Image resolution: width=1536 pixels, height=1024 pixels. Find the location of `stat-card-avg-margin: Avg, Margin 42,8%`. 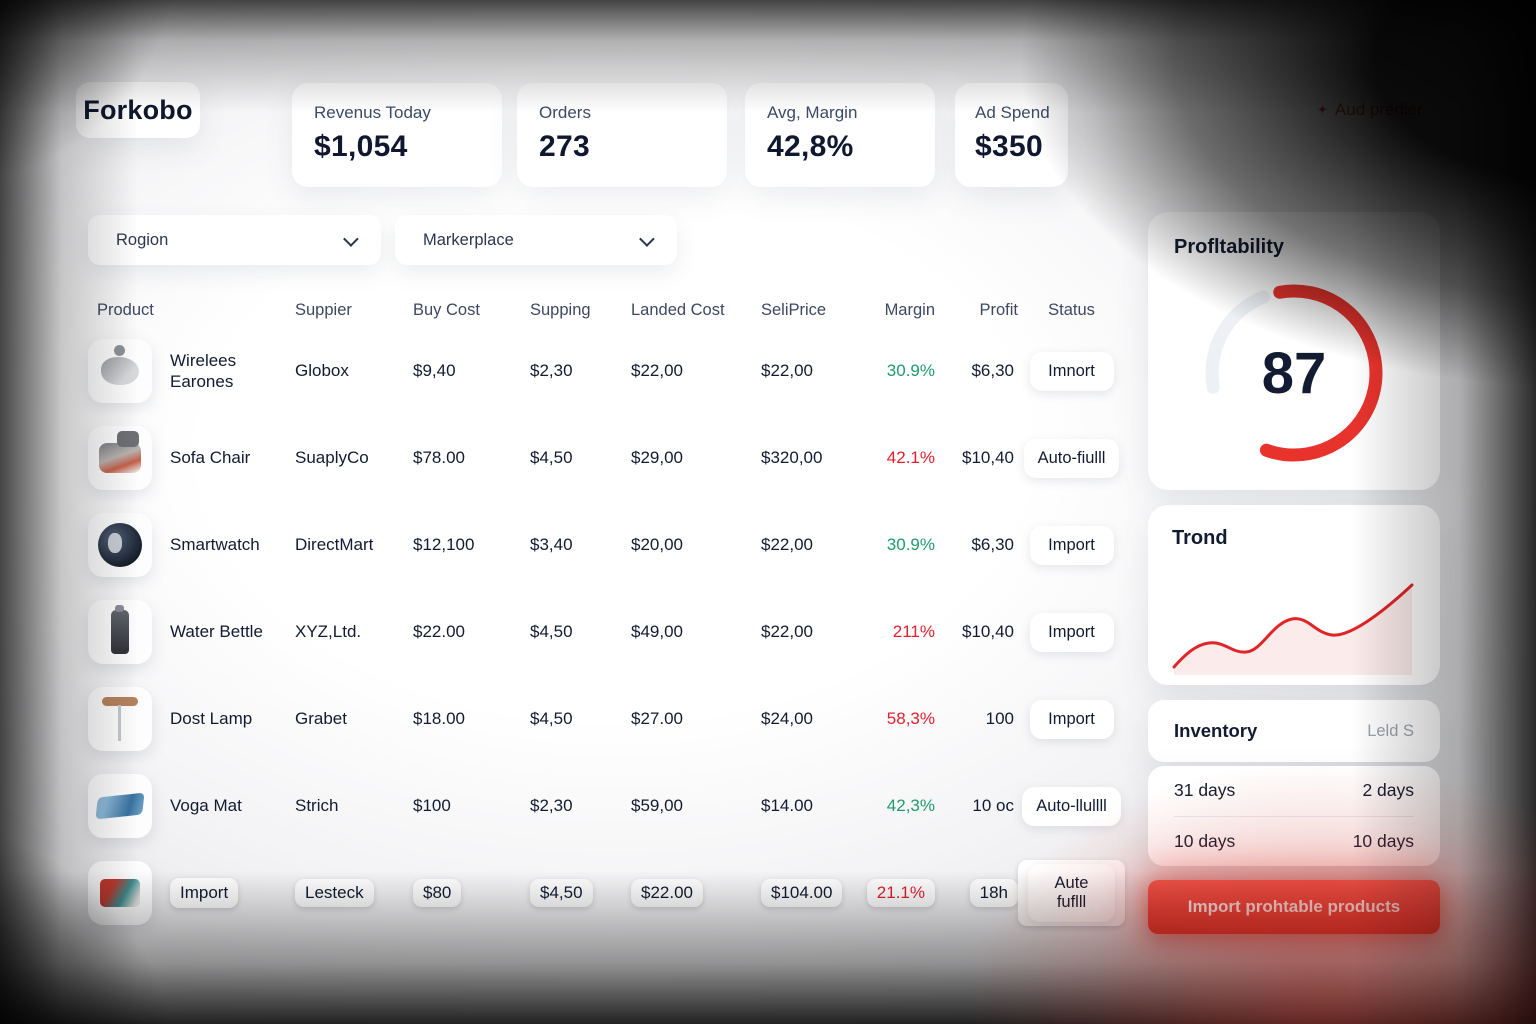

stat-card-avg-margin: Avg, Margin 42,8% is located at coordinates (840, 135).